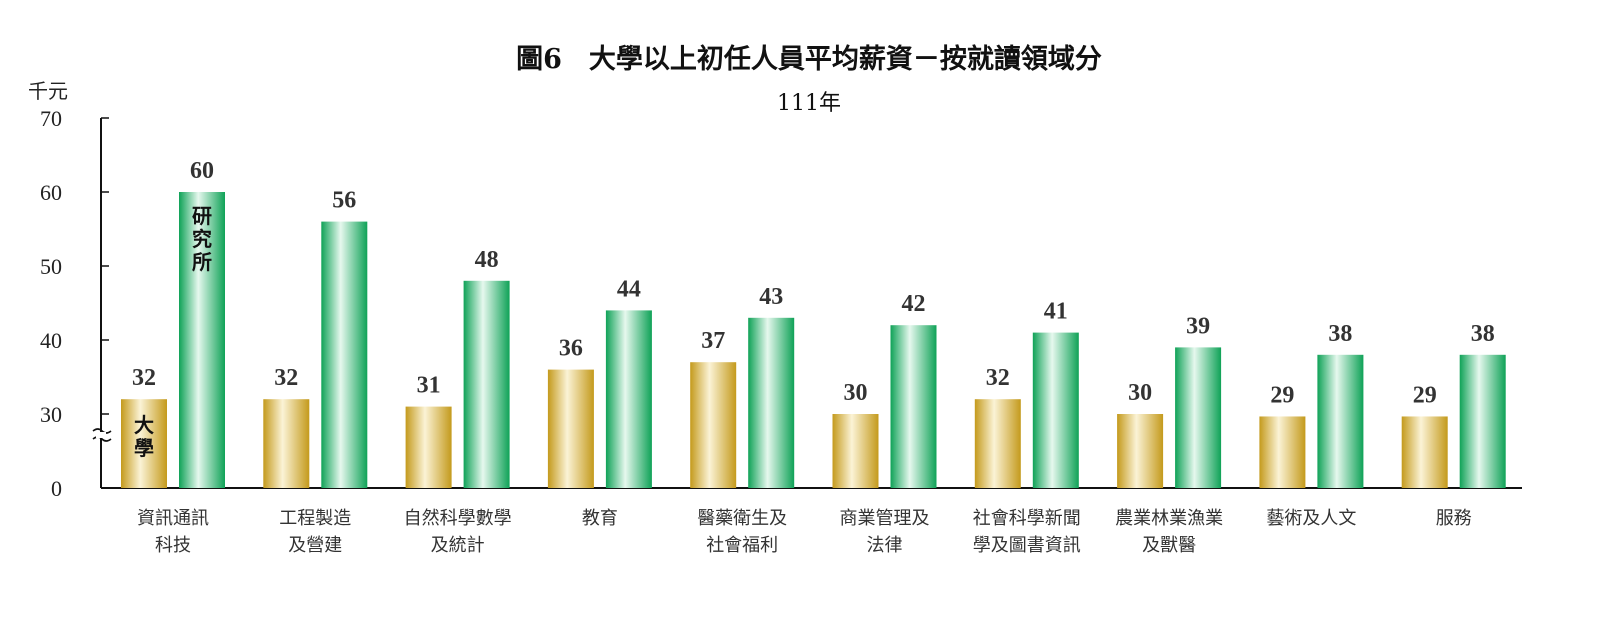  Describe the element at coordinates (51, 192) in the screenshot. I see `y-tick-label: 60` at that location.